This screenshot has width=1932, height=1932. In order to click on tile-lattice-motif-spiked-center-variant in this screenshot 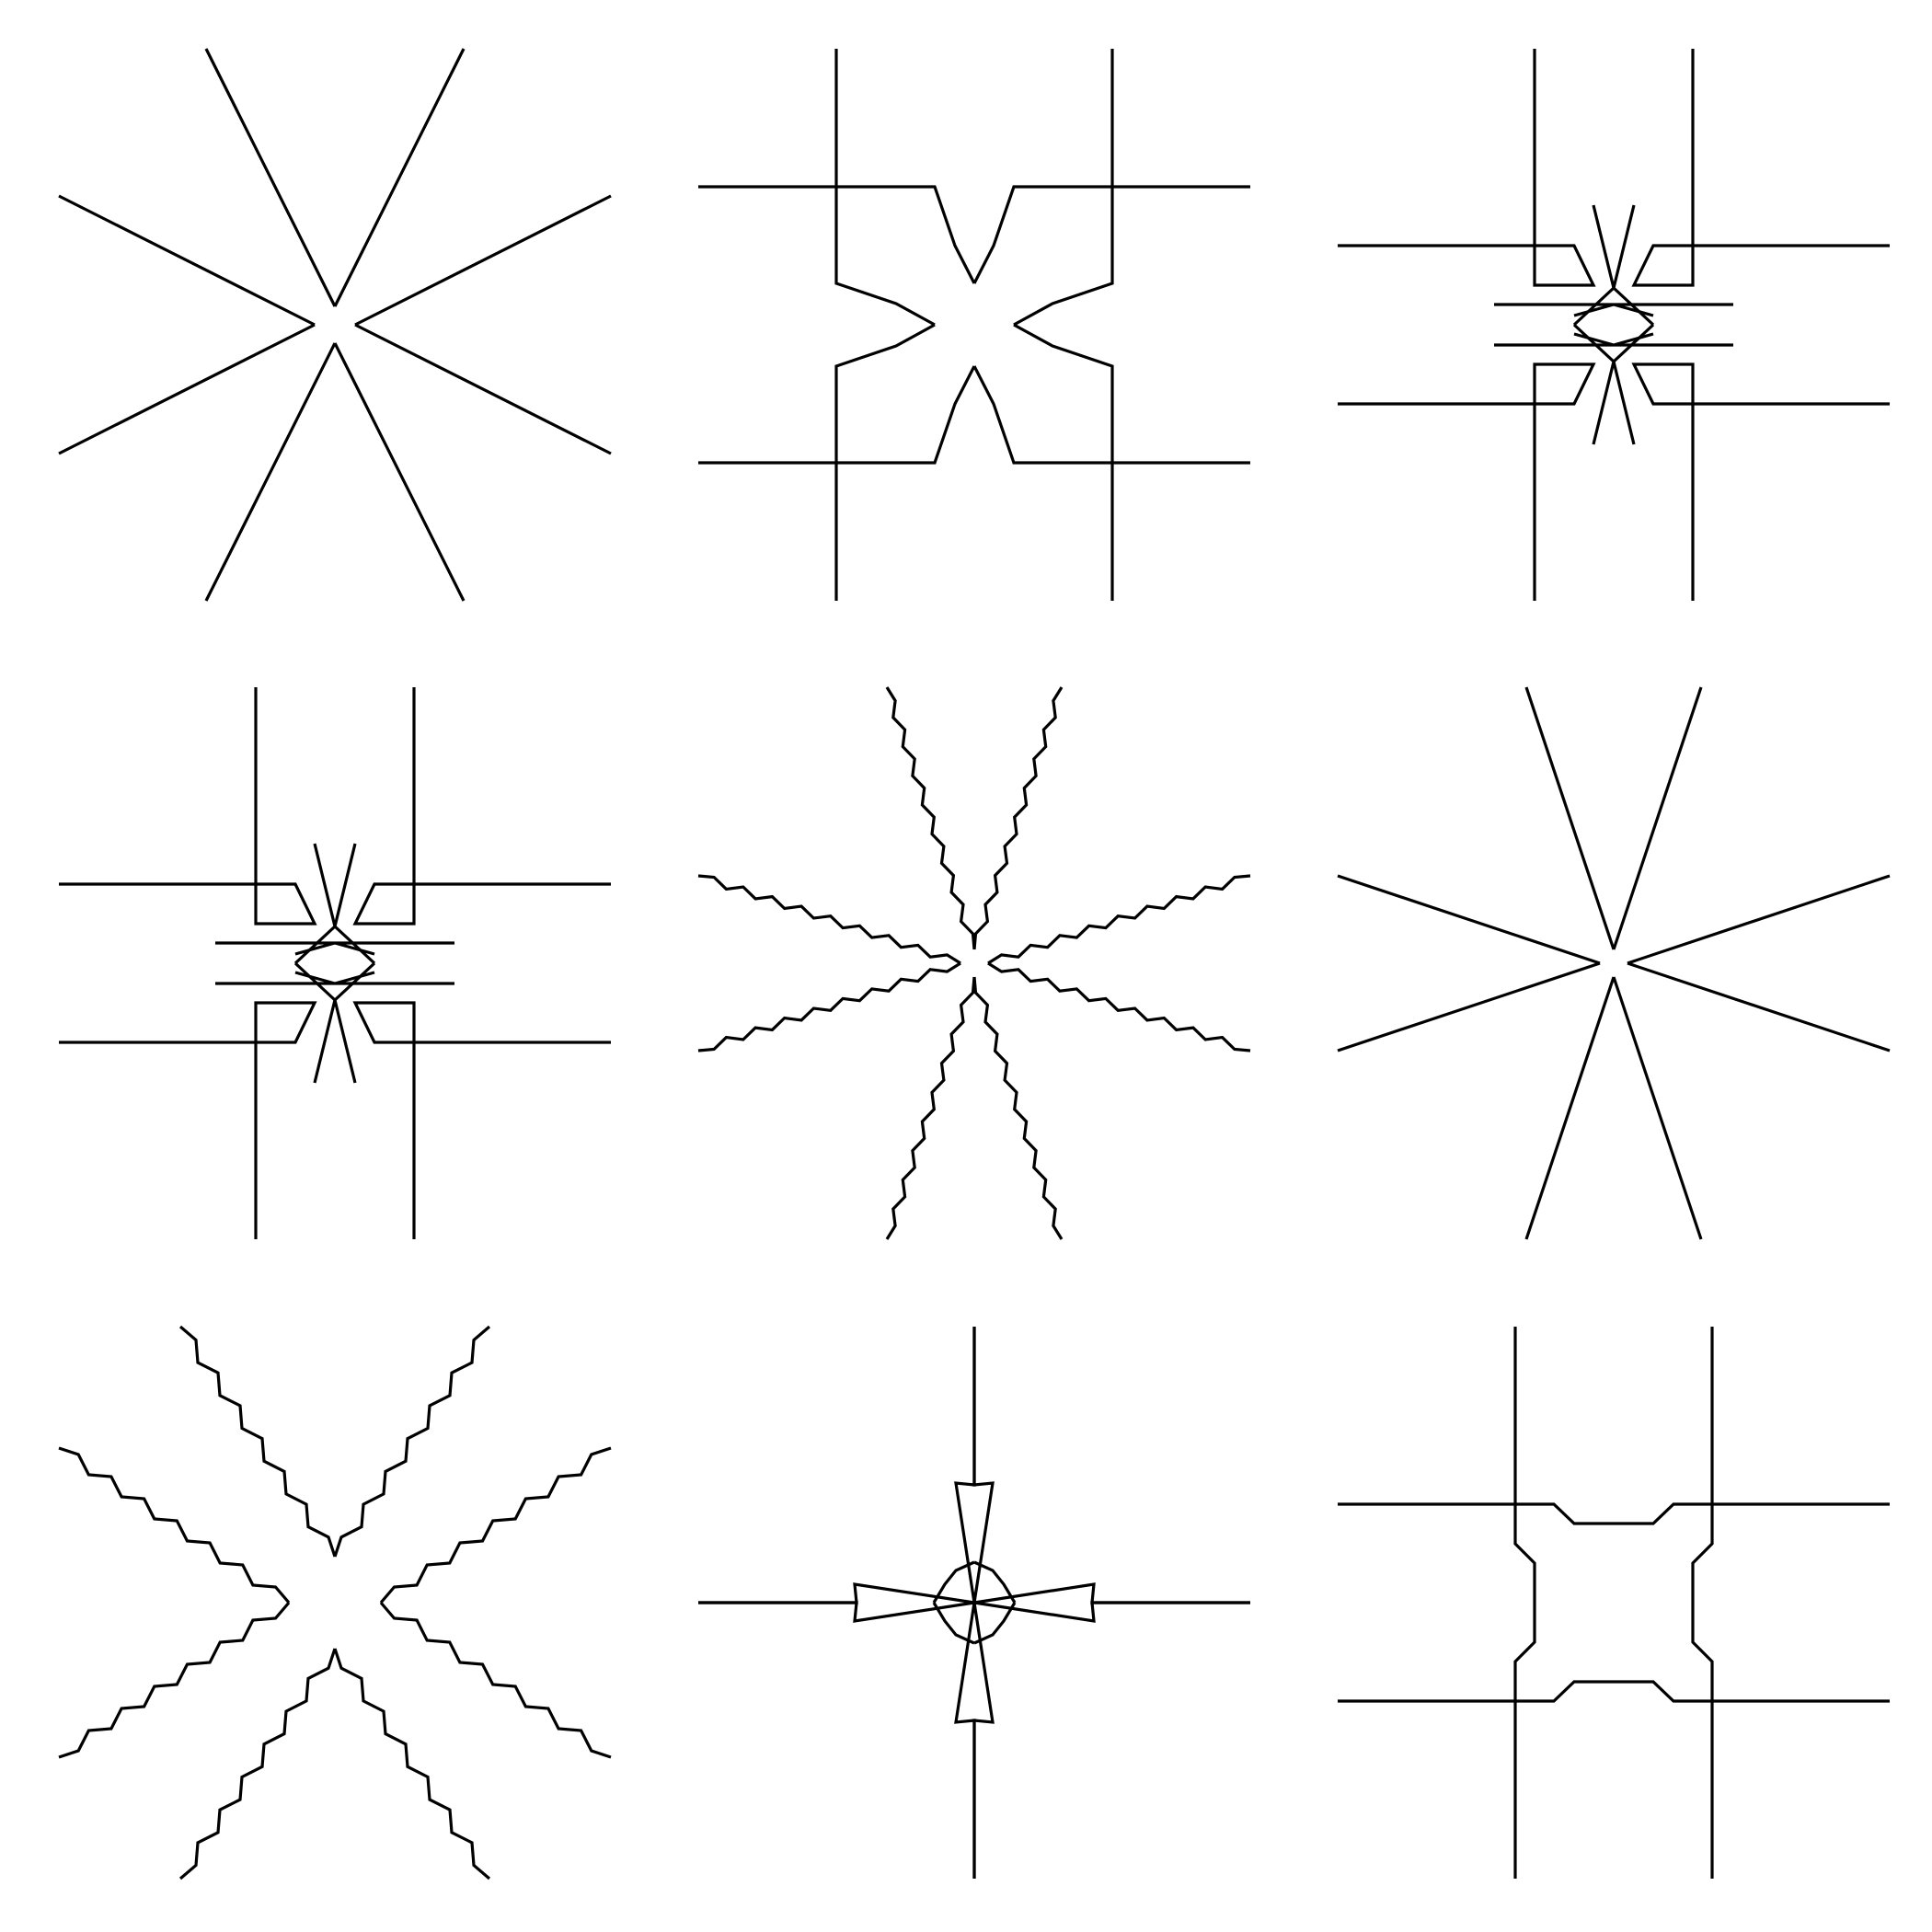, I will do `click(335, 963)`.